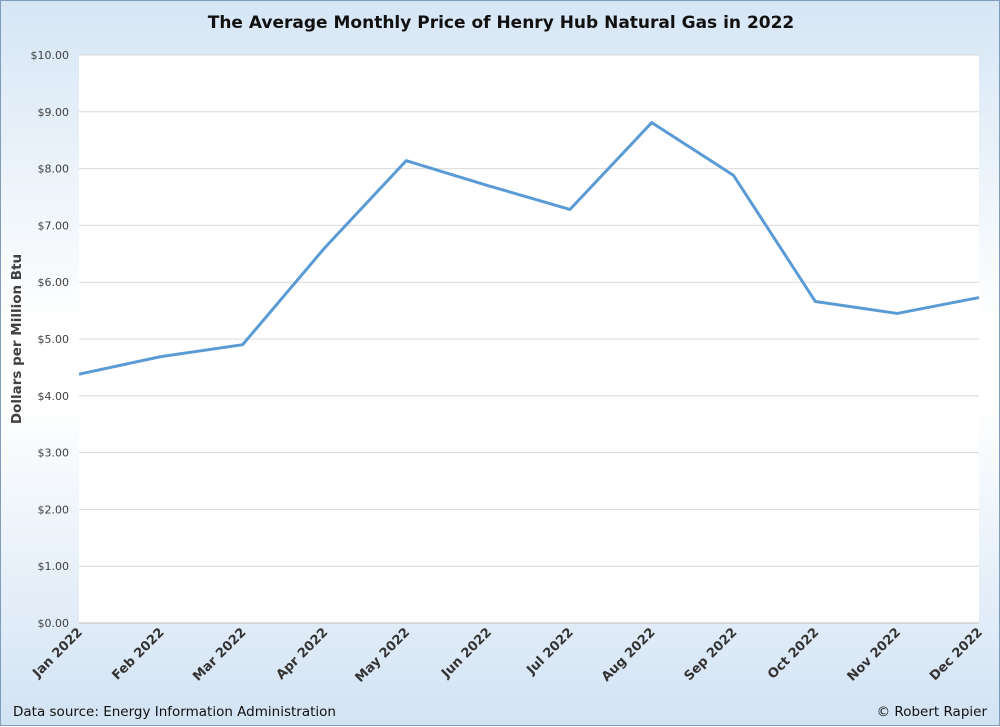 Image resolution: width=1000 pixels, height=727 pixels. I want to click on y-tick-label: $5.00, so click(54, 339).